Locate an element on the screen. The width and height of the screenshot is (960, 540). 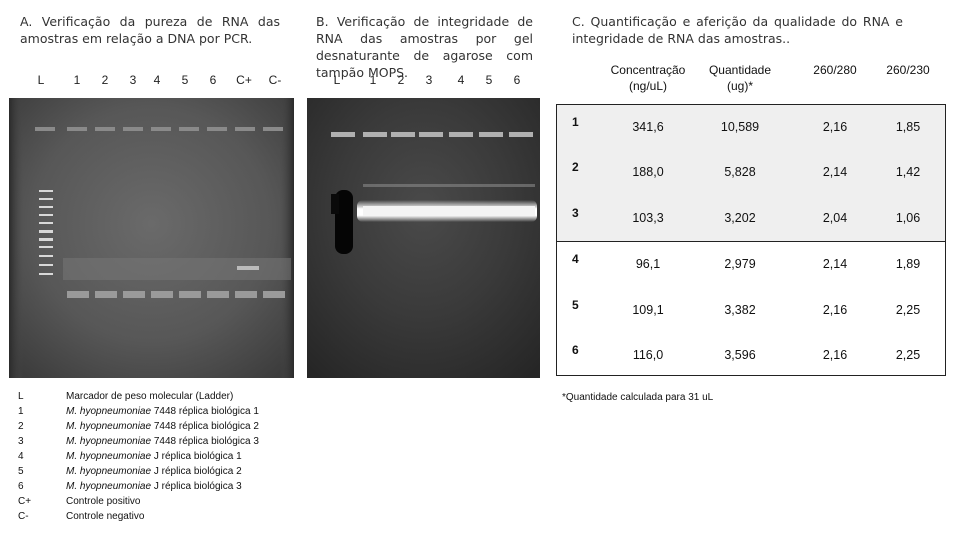
lane-label-a-5: 5 is located at coordinates (185, 80).